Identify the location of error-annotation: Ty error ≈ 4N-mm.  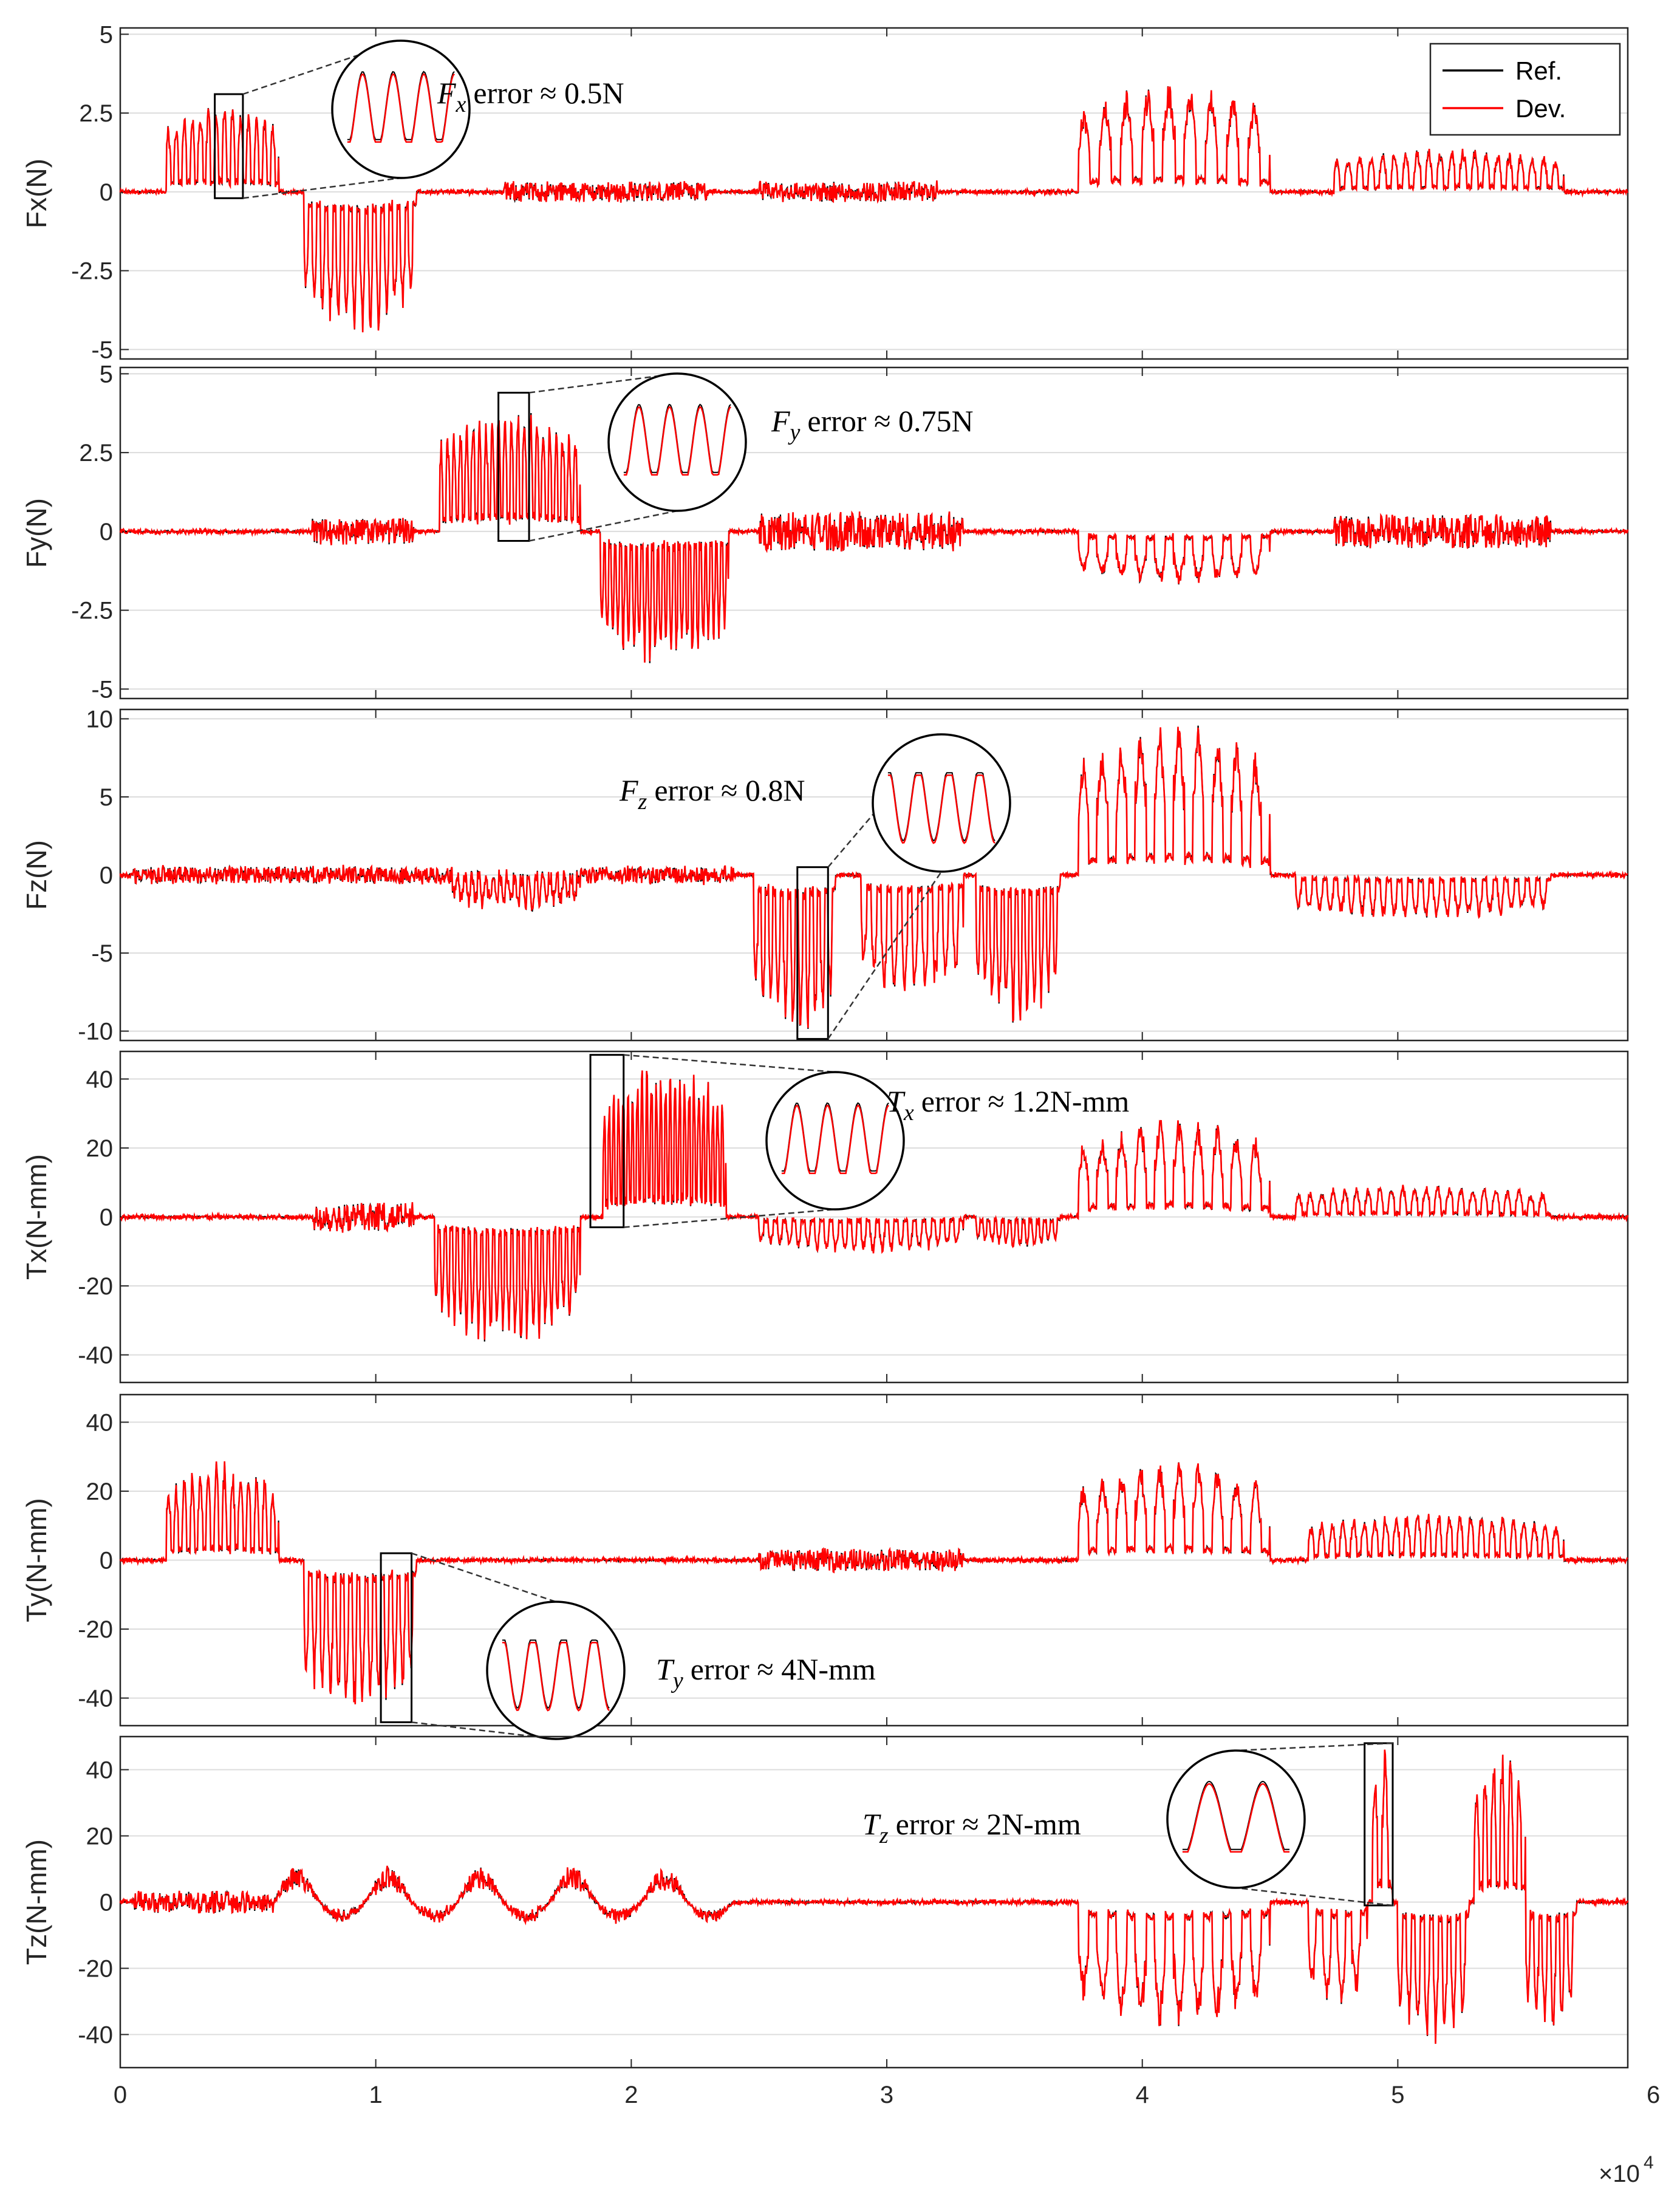
(766, 1672).